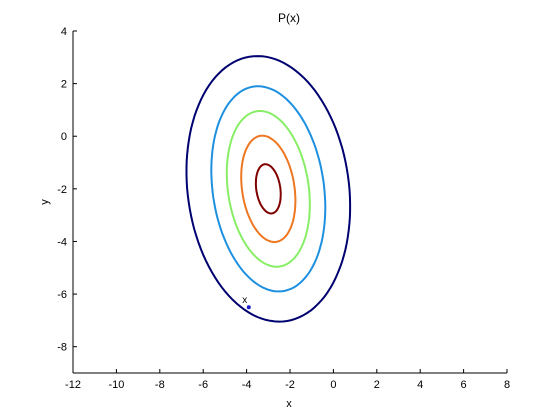 This screenshot has width=560, height=420. Describe the element at coordinates (64, 85) in the screenshot. I see `y-tick-label: 2` at that location.